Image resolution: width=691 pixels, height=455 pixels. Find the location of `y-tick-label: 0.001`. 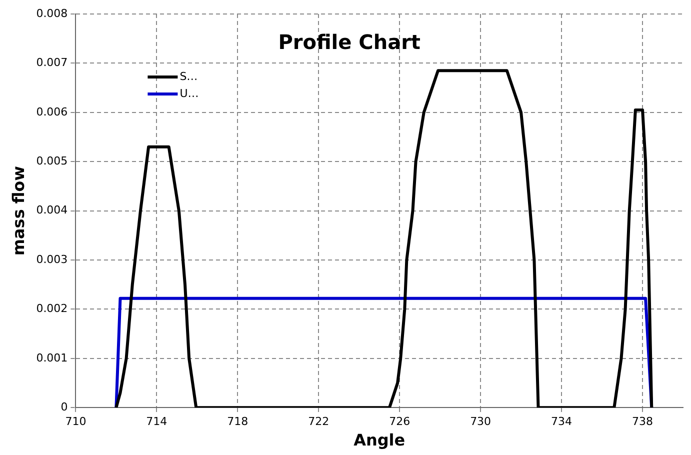

y-tick-label: 0.001 is located at coordinates (52, 357).